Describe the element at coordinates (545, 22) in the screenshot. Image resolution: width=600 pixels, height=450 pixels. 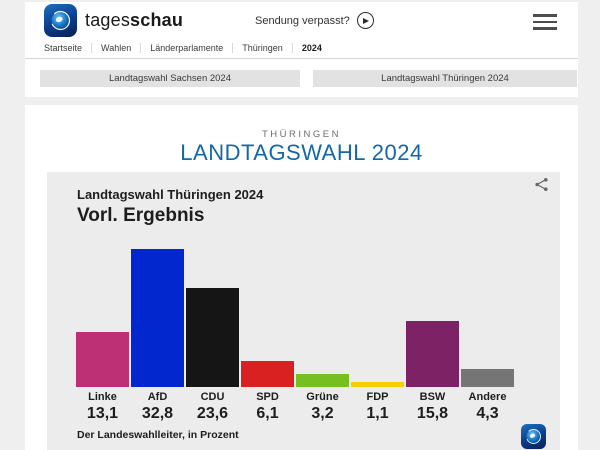
I see `menu-icon` at that location.